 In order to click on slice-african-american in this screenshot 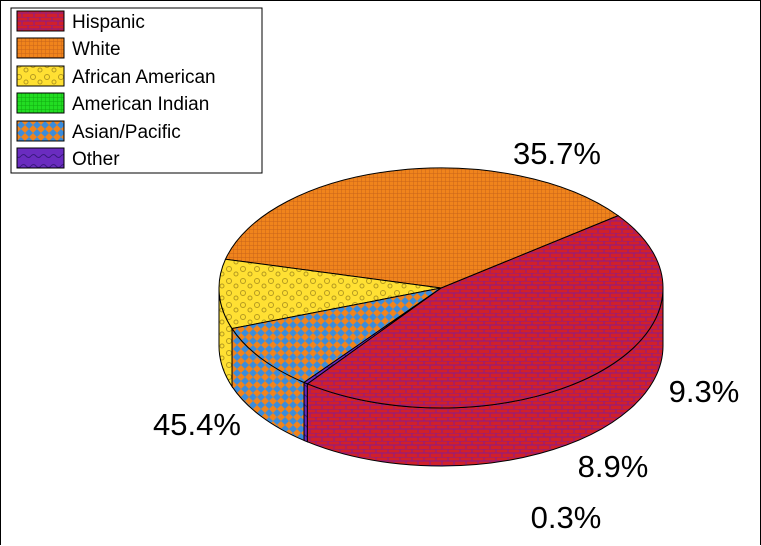, I will do `click(330, 294)`.